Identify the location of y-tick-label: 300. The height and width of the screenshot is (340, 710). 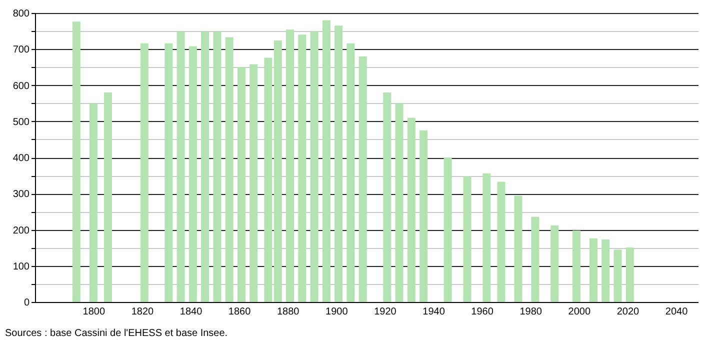
(21, 194).